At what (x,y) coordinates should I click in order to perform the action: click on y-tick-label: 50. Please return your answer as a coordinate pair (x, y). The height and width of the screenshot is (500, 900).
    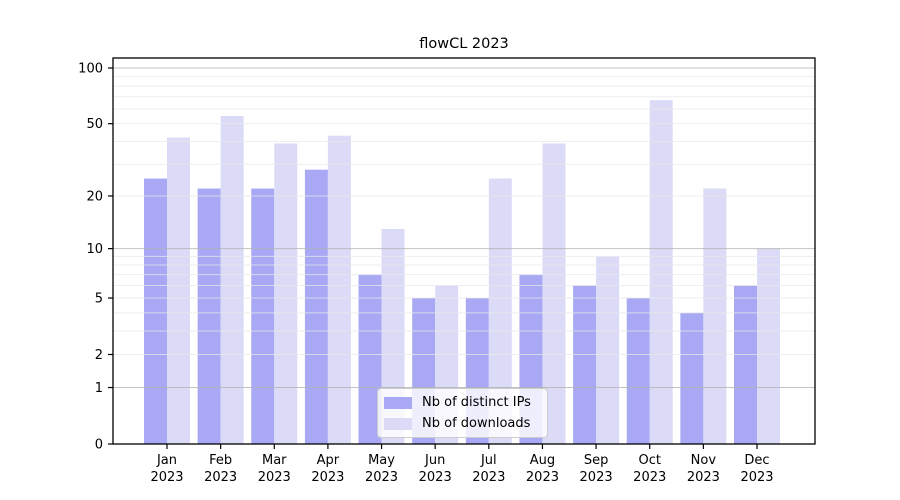
    Looking at the image, I should click on (94, 124).